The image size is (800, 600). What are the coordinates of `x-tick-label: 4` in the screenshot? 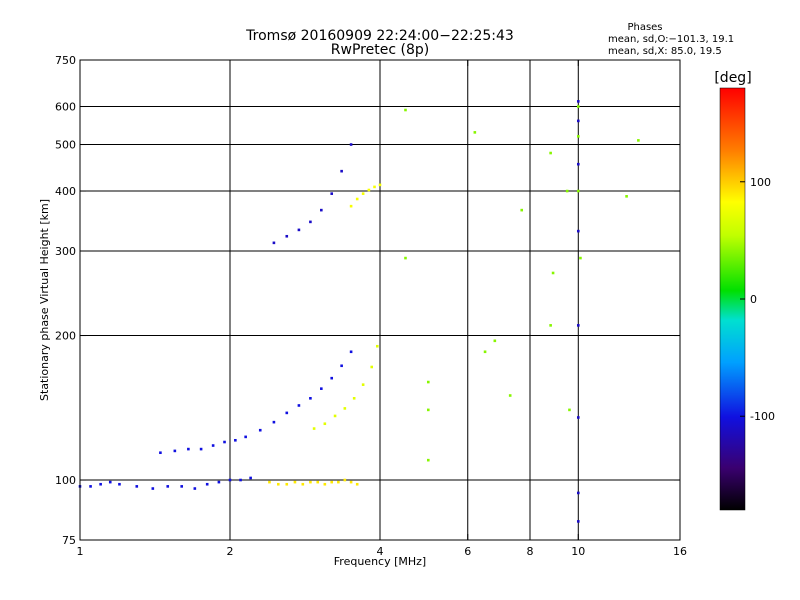 It's located at (380, 551).